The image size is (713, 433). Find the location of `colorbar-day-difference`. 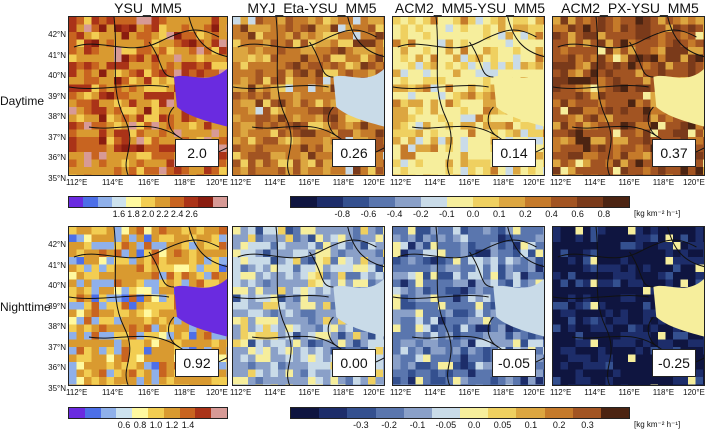

colorbar-day-difference is located at coordinates (460, 202).